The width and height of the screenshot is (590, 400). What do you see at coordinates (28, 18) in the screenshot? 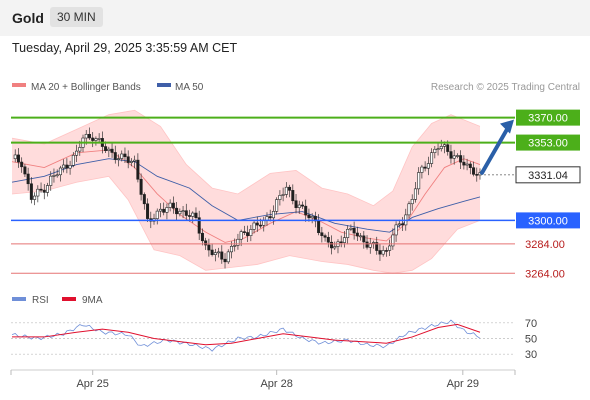
I see `instrument-title: Gold` at bounding box center [28, 18].